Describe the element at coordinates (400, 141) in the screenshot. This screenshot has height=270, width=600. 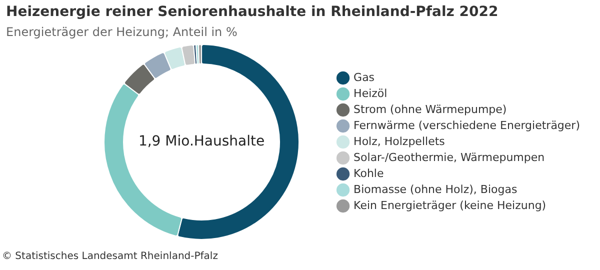
I see `legend-label: Holz, Holzpellets` at that location.